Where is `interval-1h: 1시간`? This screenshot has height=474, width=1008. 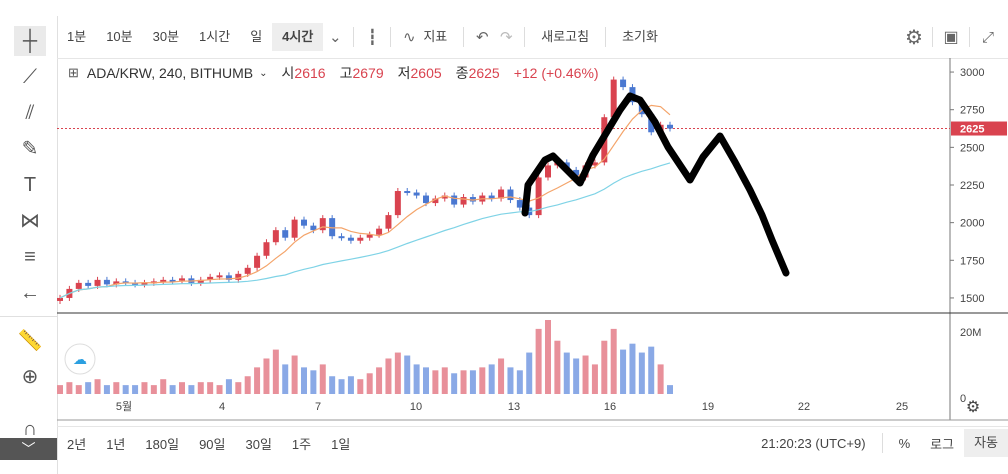 interval-1h: 1시간 is located at coordinates (215, 36).